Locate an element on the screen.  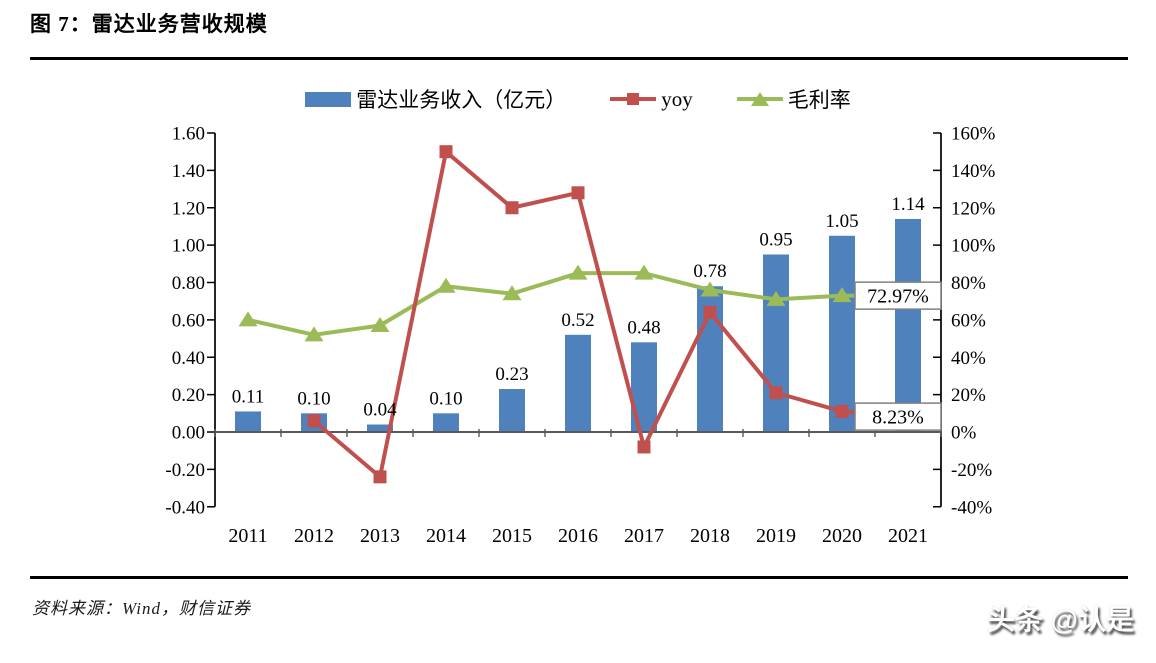
right-tick-label: 20% is located at coordinates (968, 395).